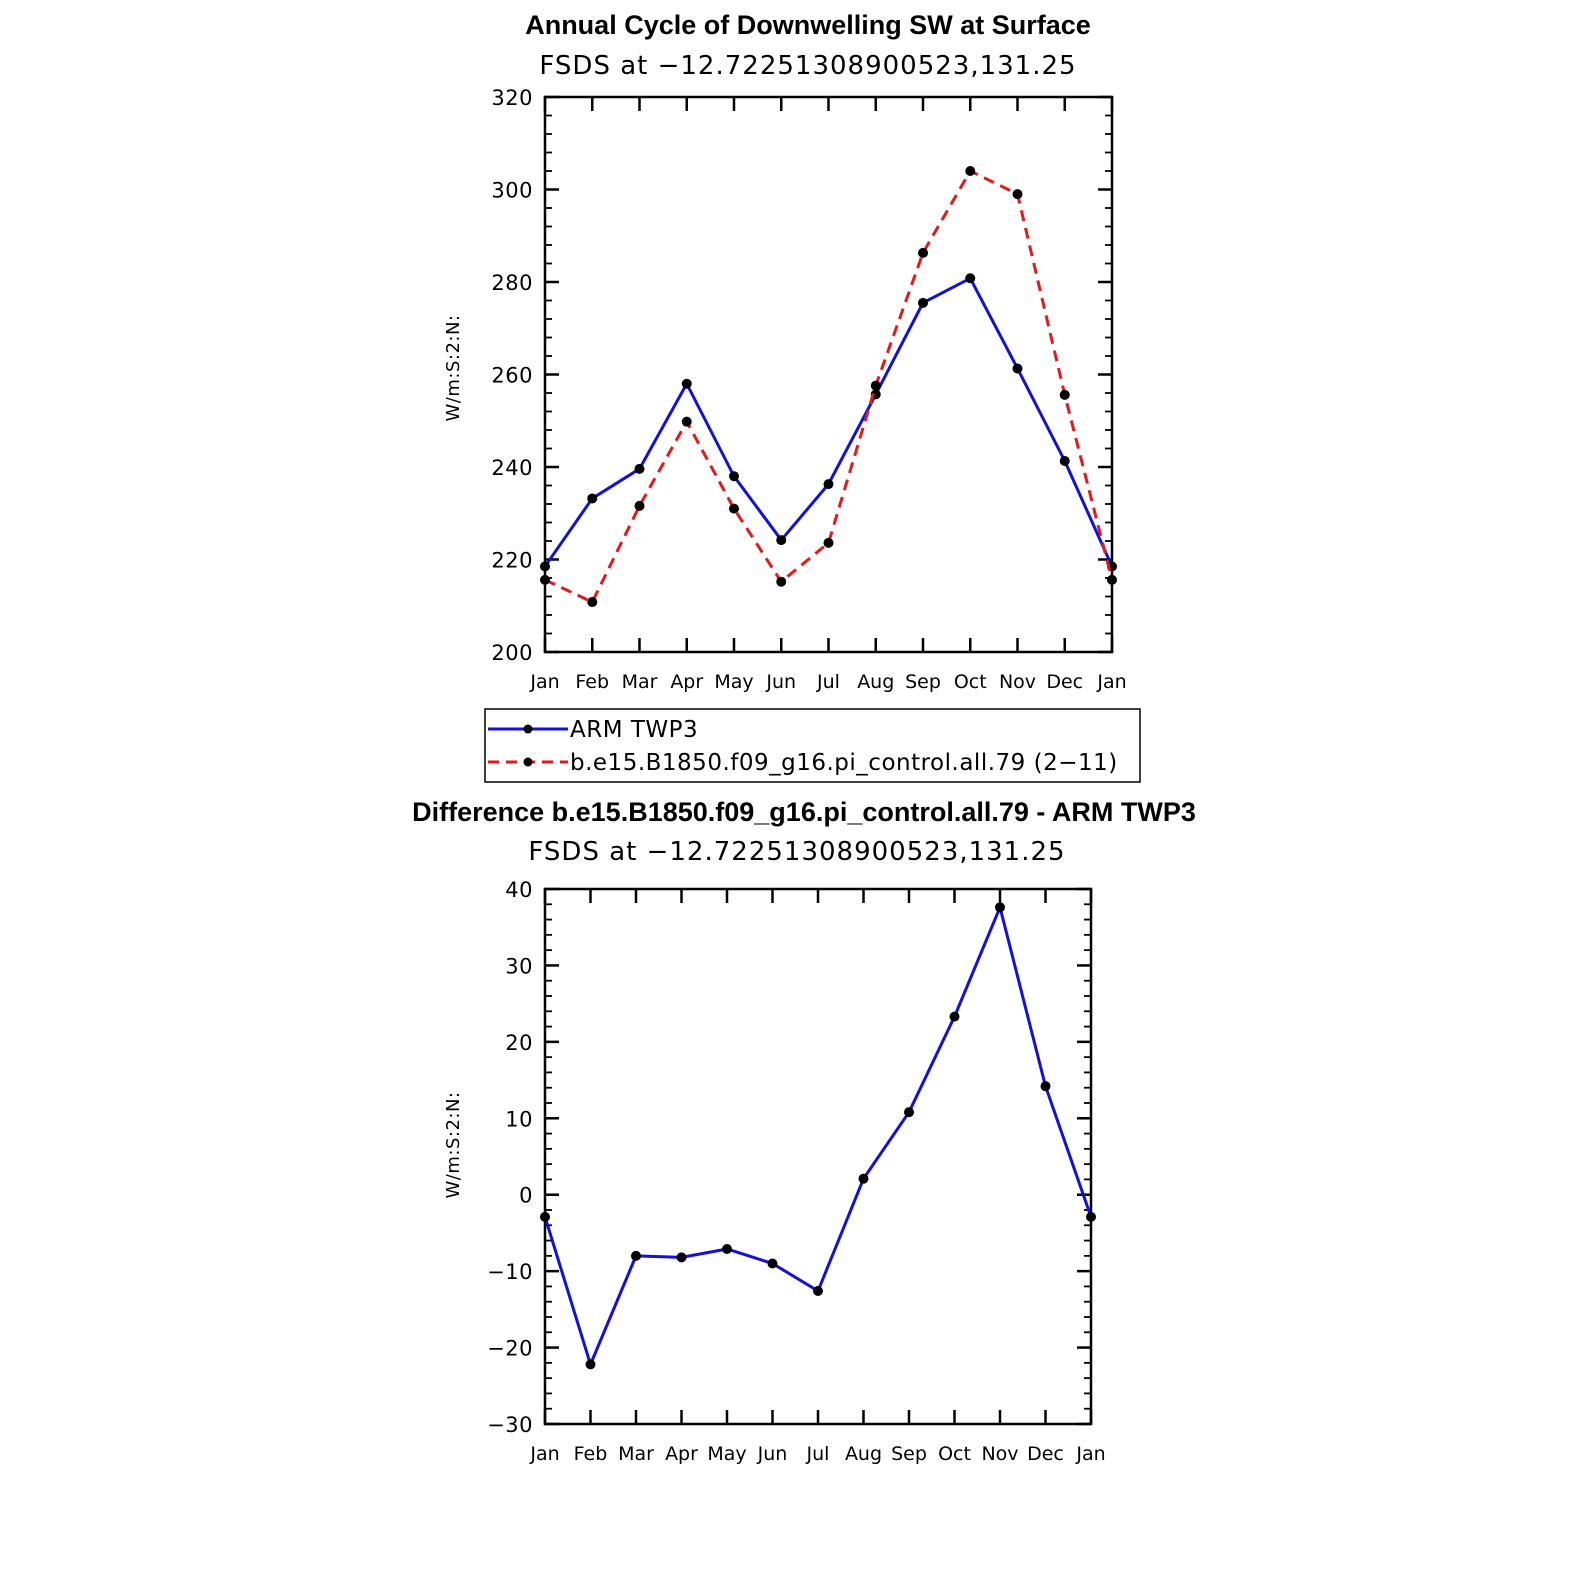 The image size is (1574, 1574). I want to click on y-tick-label: 220, so click(512, 561).